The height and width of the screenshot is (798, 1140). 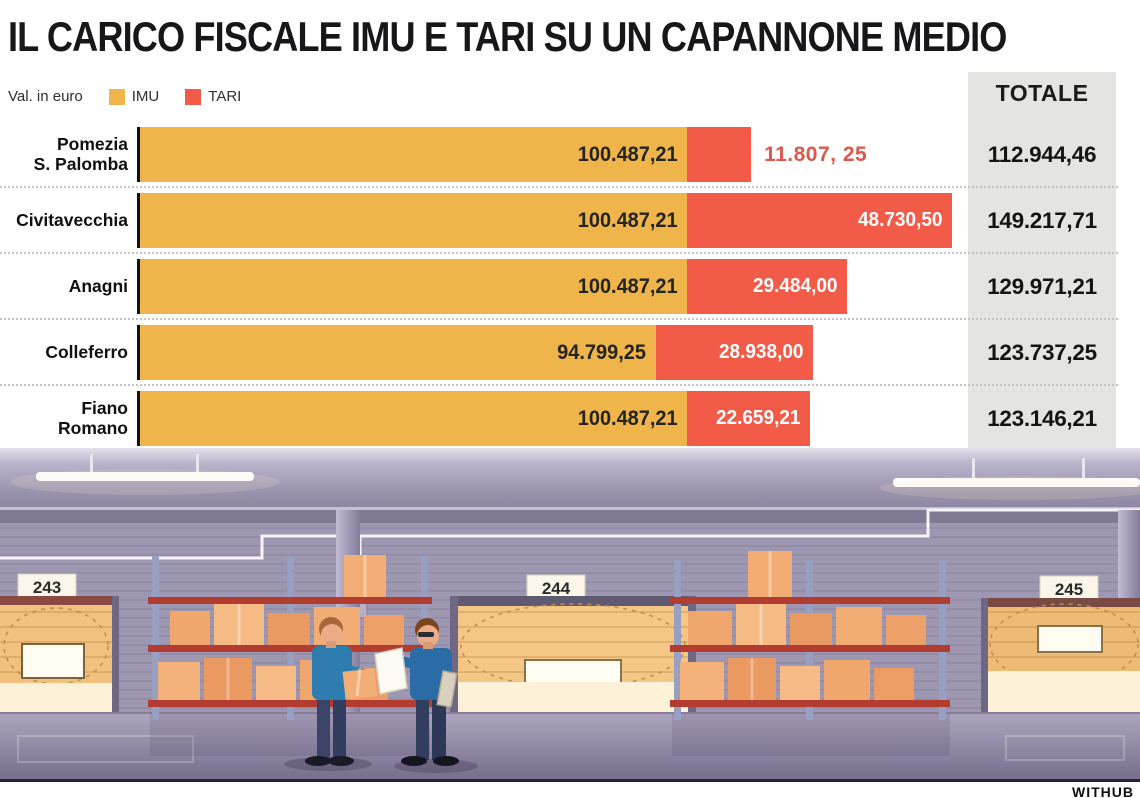 I want to click on legend-item-imu: IMU, so click(x=134, y=96).